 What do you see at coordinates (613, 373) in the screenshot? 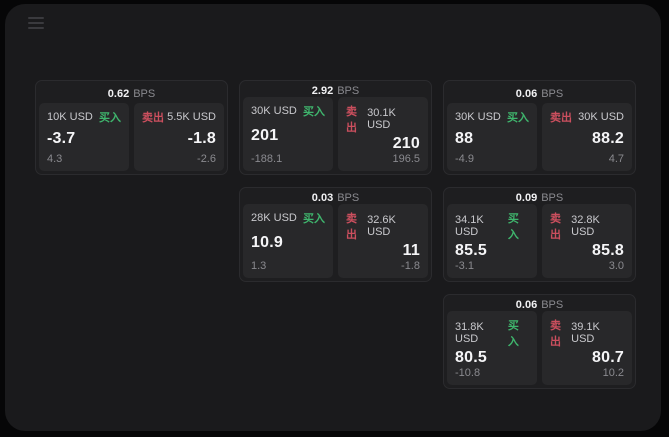
I see `sell-delta: 10.2` at bounding box center [613, 373].